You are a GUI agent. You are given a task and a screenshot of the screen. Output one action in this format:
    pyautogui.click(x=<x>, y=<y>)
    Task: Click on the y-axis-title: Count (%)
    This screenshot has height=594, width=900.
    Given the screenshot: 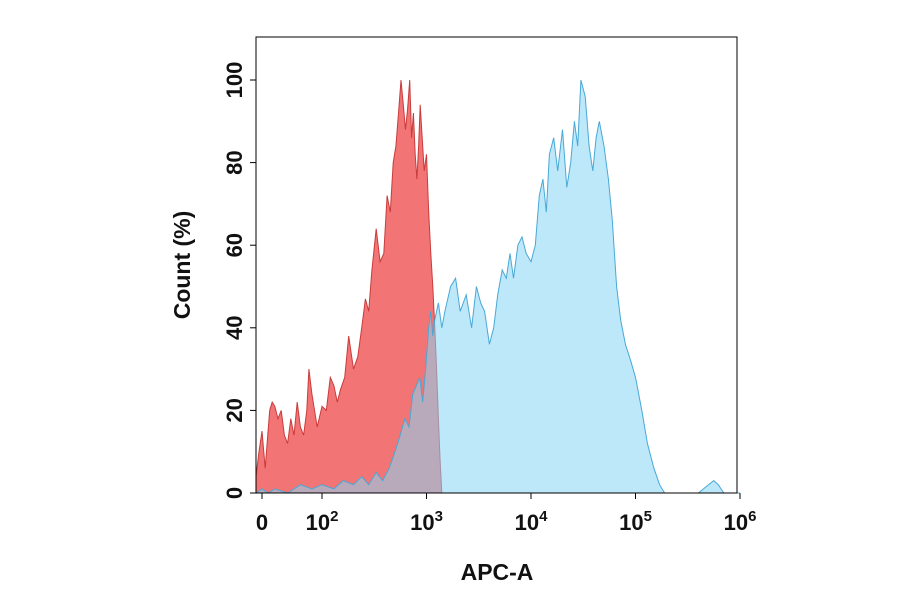 What is the action you would take?
    pyautogui.click(x=182, y=265)
    